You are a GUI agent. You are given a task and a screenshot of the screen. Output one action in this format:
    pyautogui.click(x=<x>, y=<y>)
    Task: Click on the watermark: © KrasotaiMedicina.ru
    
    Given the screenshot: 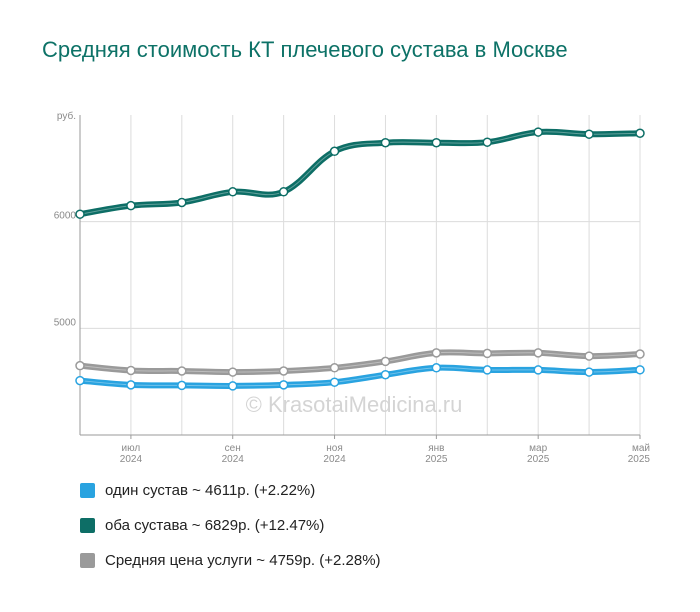 What is the action you would take?
    pyautogui.click(x=354, y=404)
    